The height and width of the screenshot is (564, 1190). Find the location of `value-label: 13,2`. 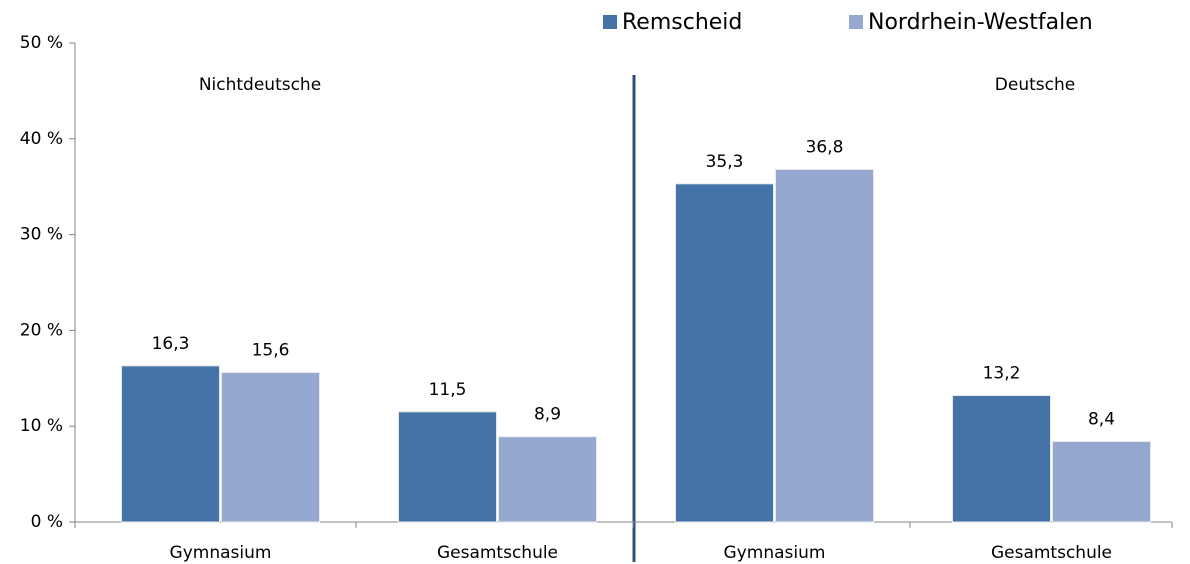

value-label: 13,2 is located at coordinates (1002, 374).